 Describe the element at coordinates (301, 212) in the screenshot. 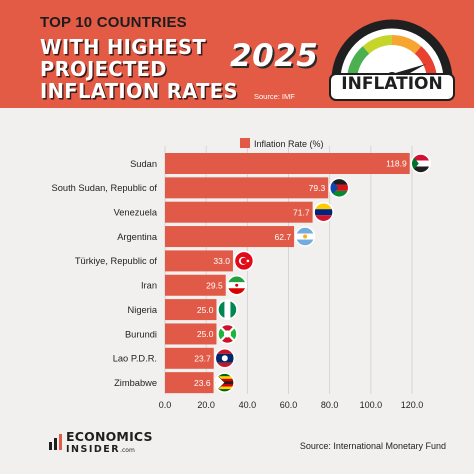

I see `value-label: 71.7` at that location.